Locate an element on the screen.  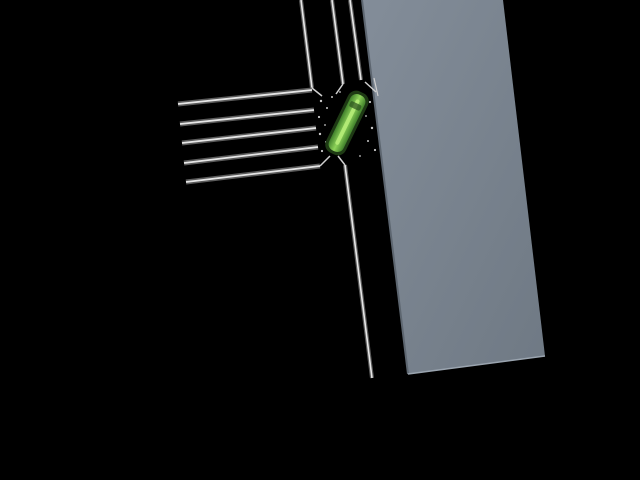
vehicle-highlight is located at coordinates (347, 122).